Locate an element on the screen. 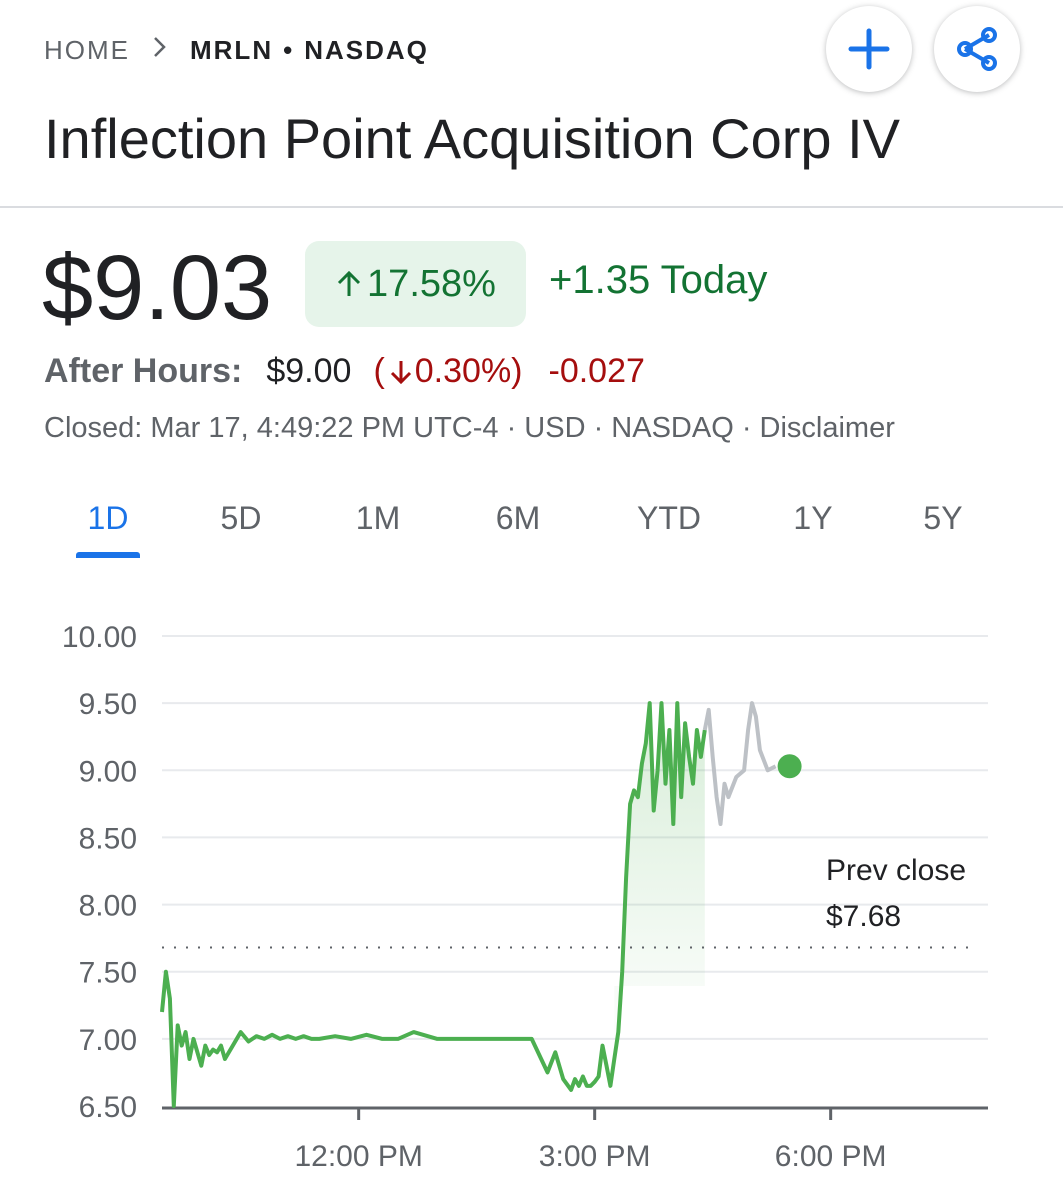  company-name: Inflection Point Acquisition Corp IV is located at coordinates (472, 138).